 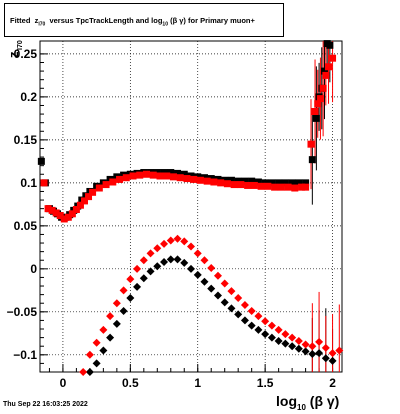 I want to click on y-axis-label-main: z, so click(x=13, y=54).